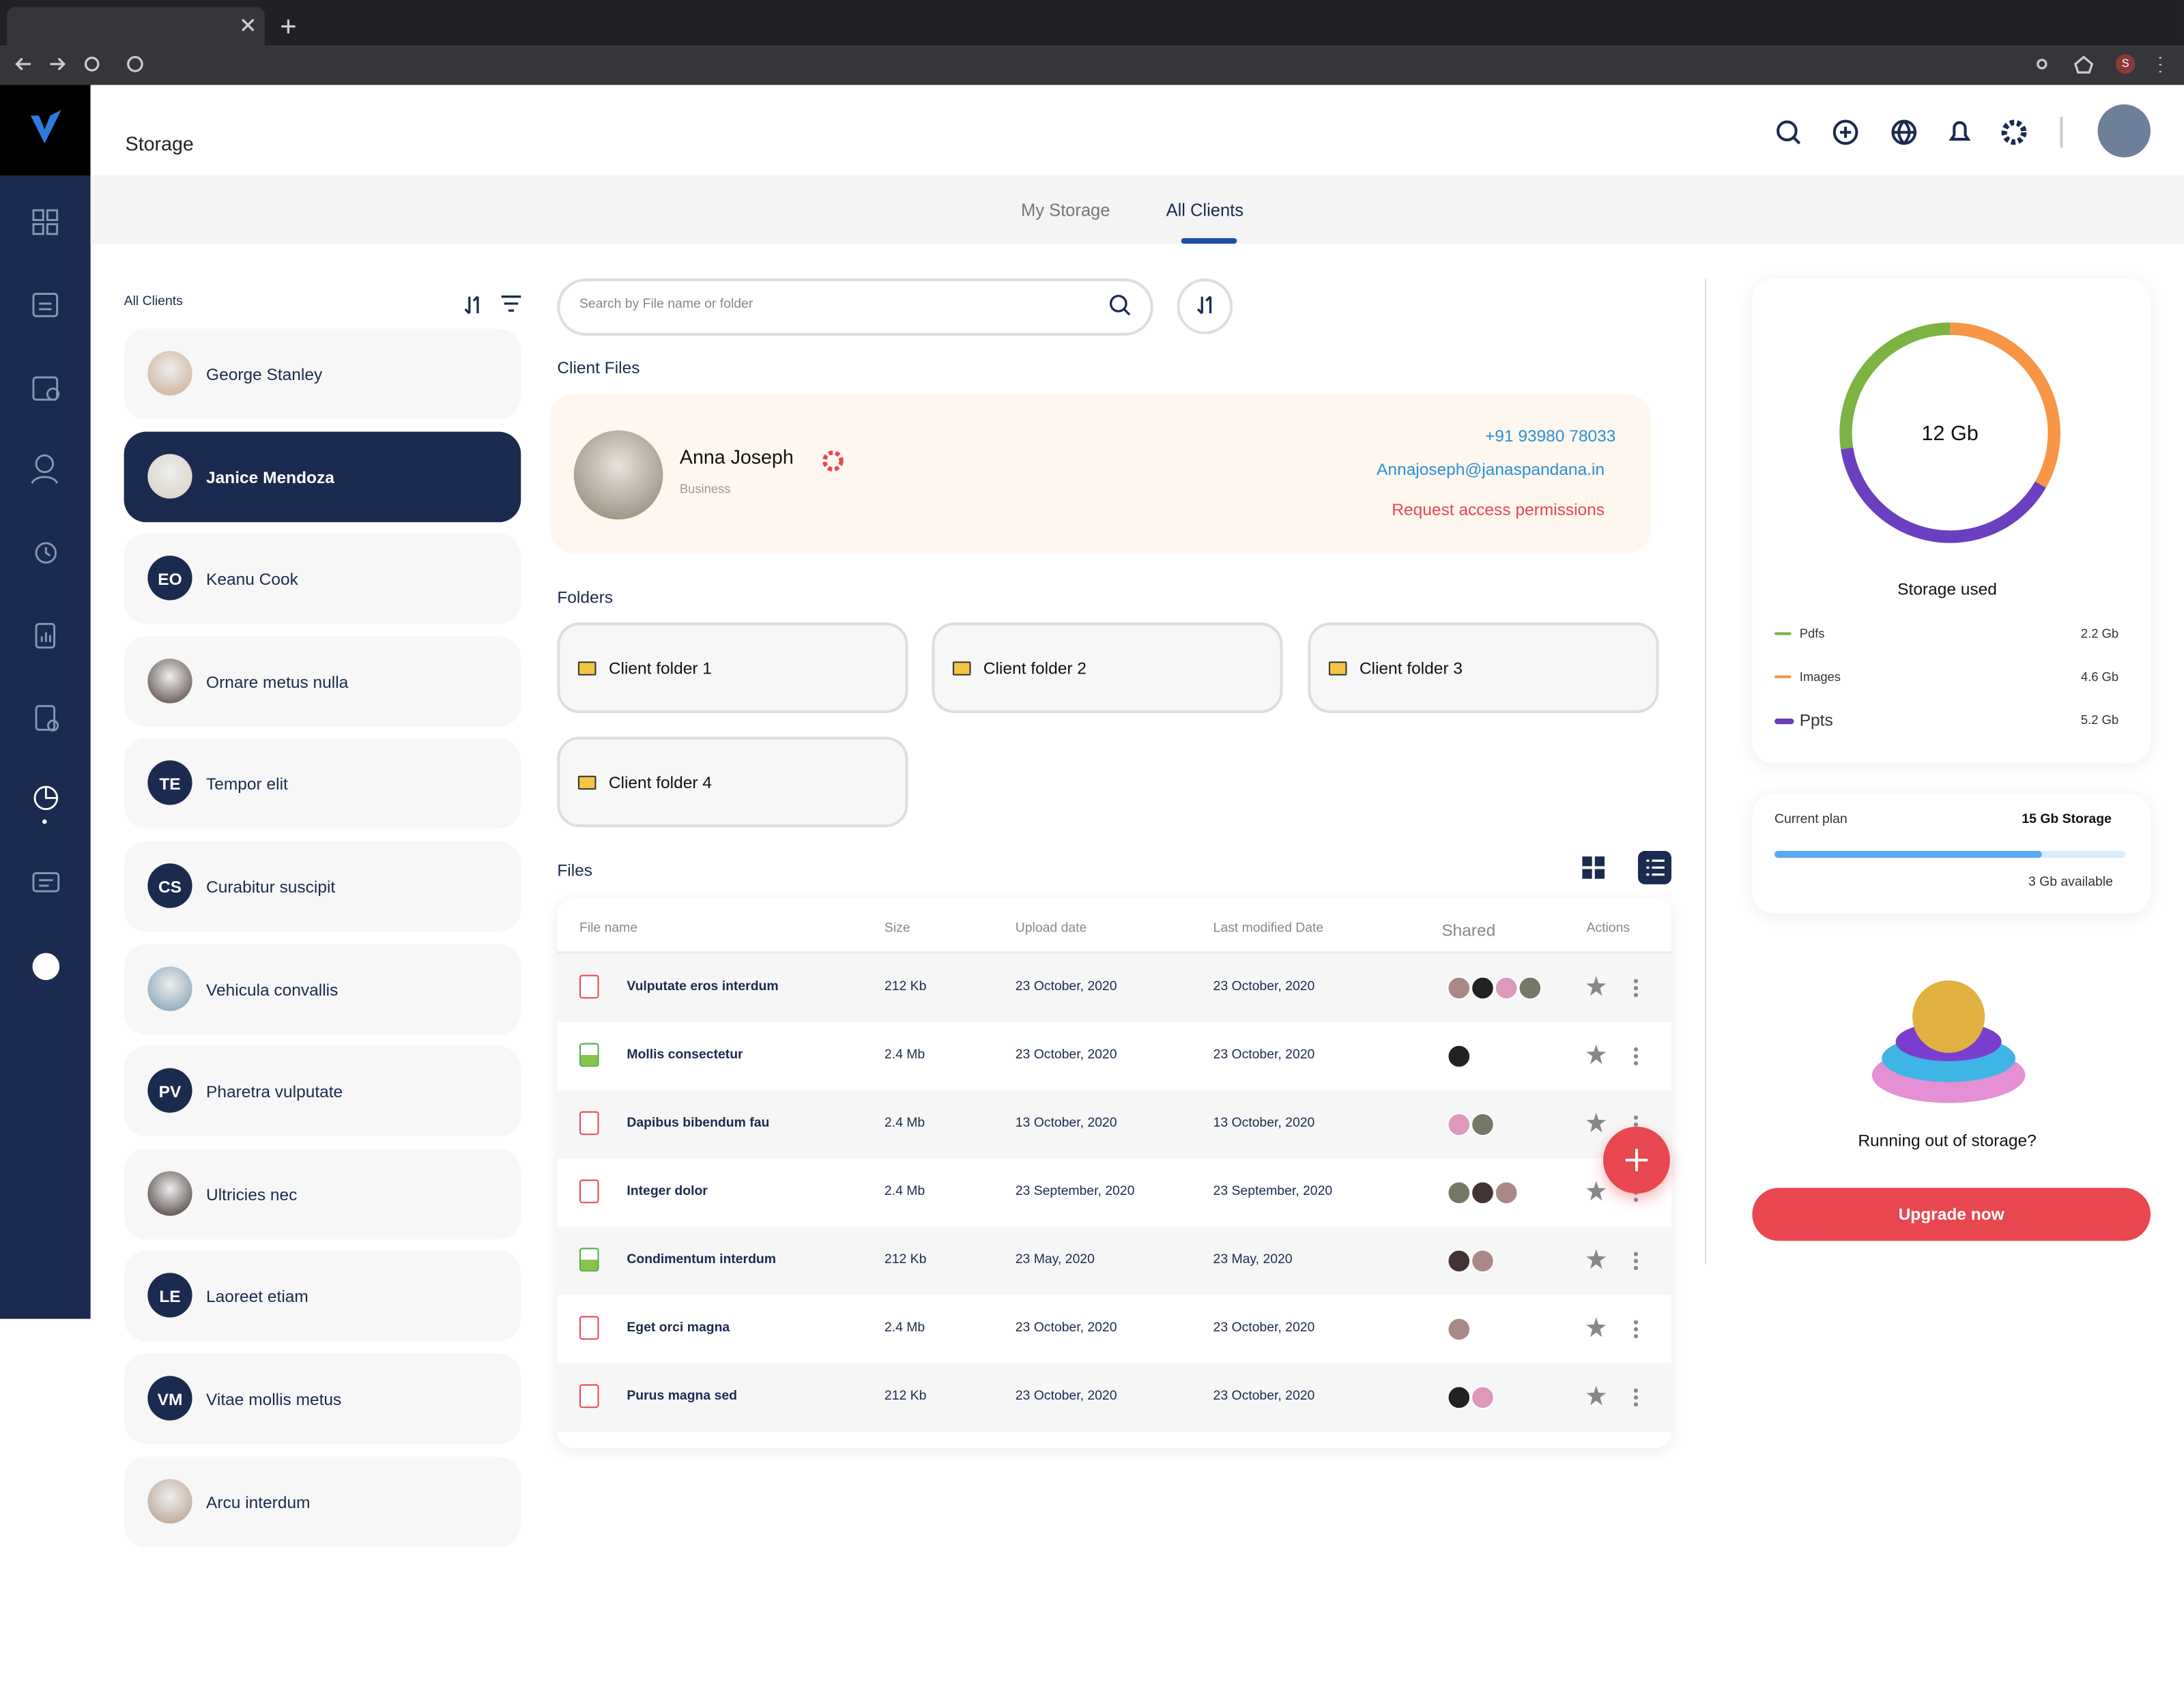 The width and height of the screenshot is (2184, 1706). What do you see at coordinates (678, 1328) in the screenshot?
I see `file-name: Eget orci magna` at bounding box center [678, 1328].